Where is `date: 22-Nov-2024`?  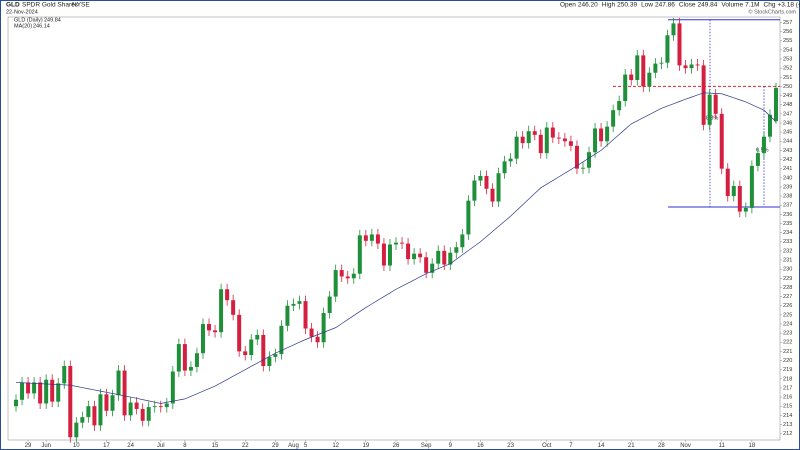
date: 22-Nov-2024 is located at coordinates (22, 12).